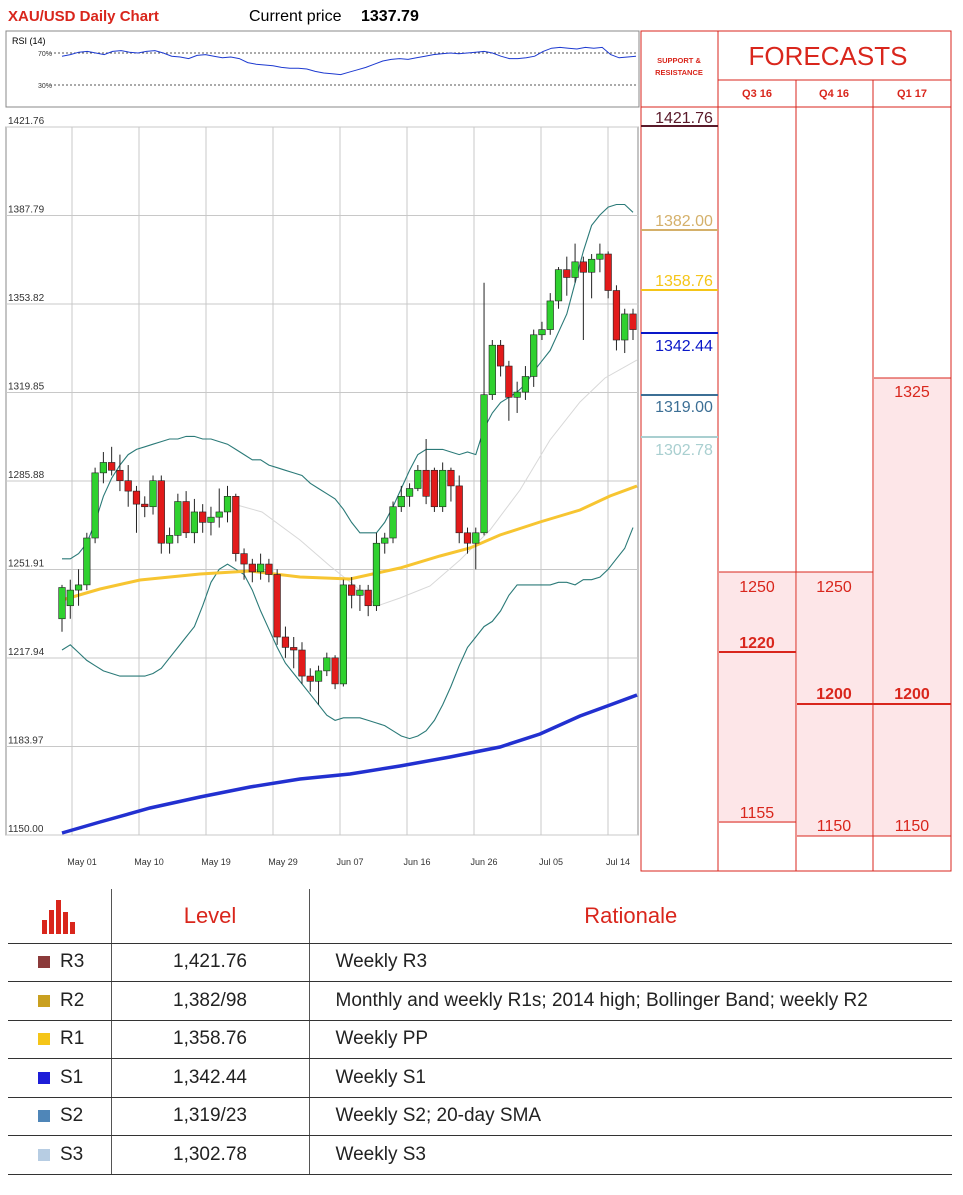 The height and width of the screenshot is (1195, 963). I want to click on rsi-panel: RSI (14) 70% 30%, so click(322, 69).